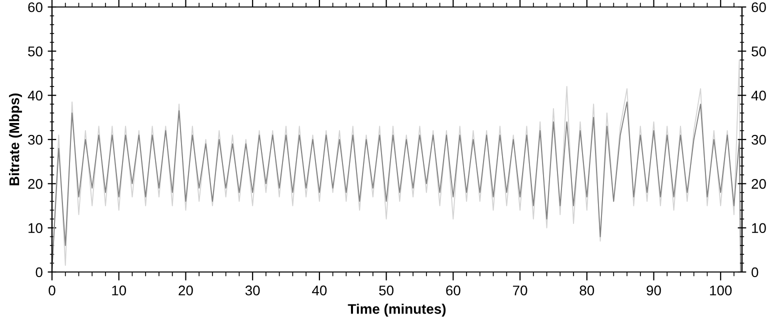 The image size is (770, 320). I want to click on y2-tick-label: 20, so click(759, 184).